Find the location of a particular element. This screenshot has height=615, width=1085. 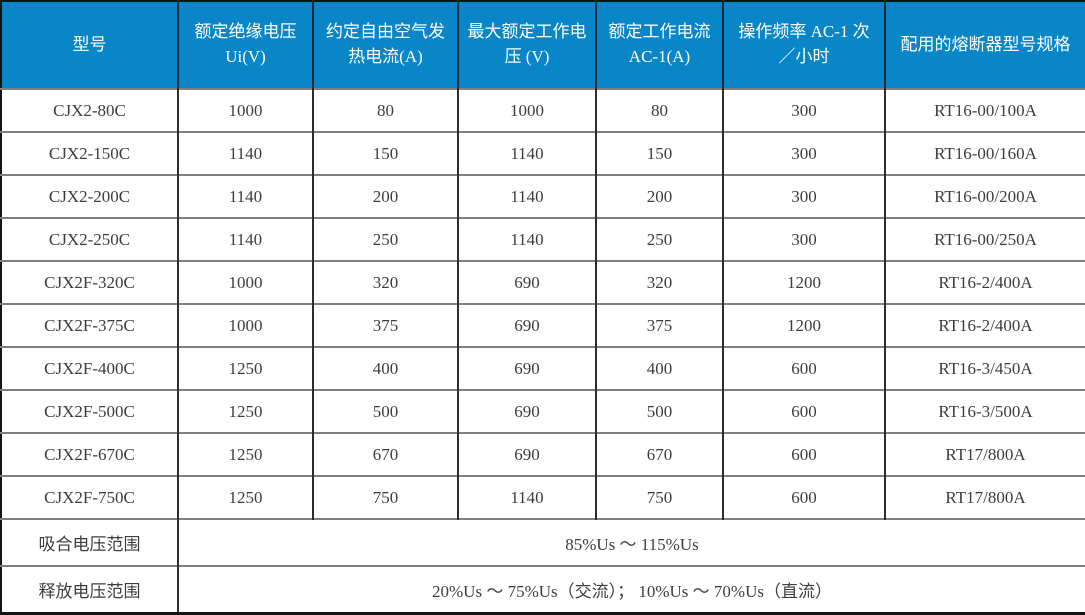

cell-thermal-current: 750 is located at coordinates (385, 497).